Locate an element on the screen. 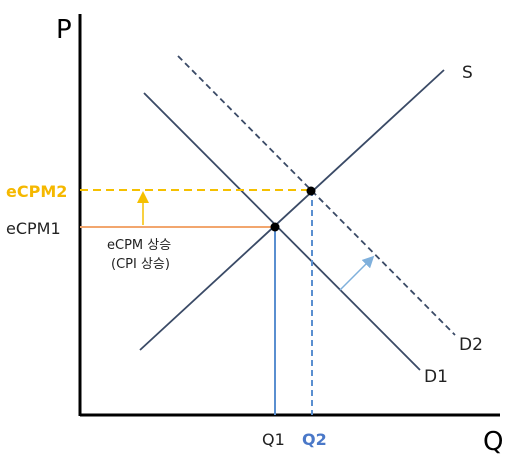 This screenshot has height=463, width=514. demand-shift-arrow is located at coordinates (357, 273).